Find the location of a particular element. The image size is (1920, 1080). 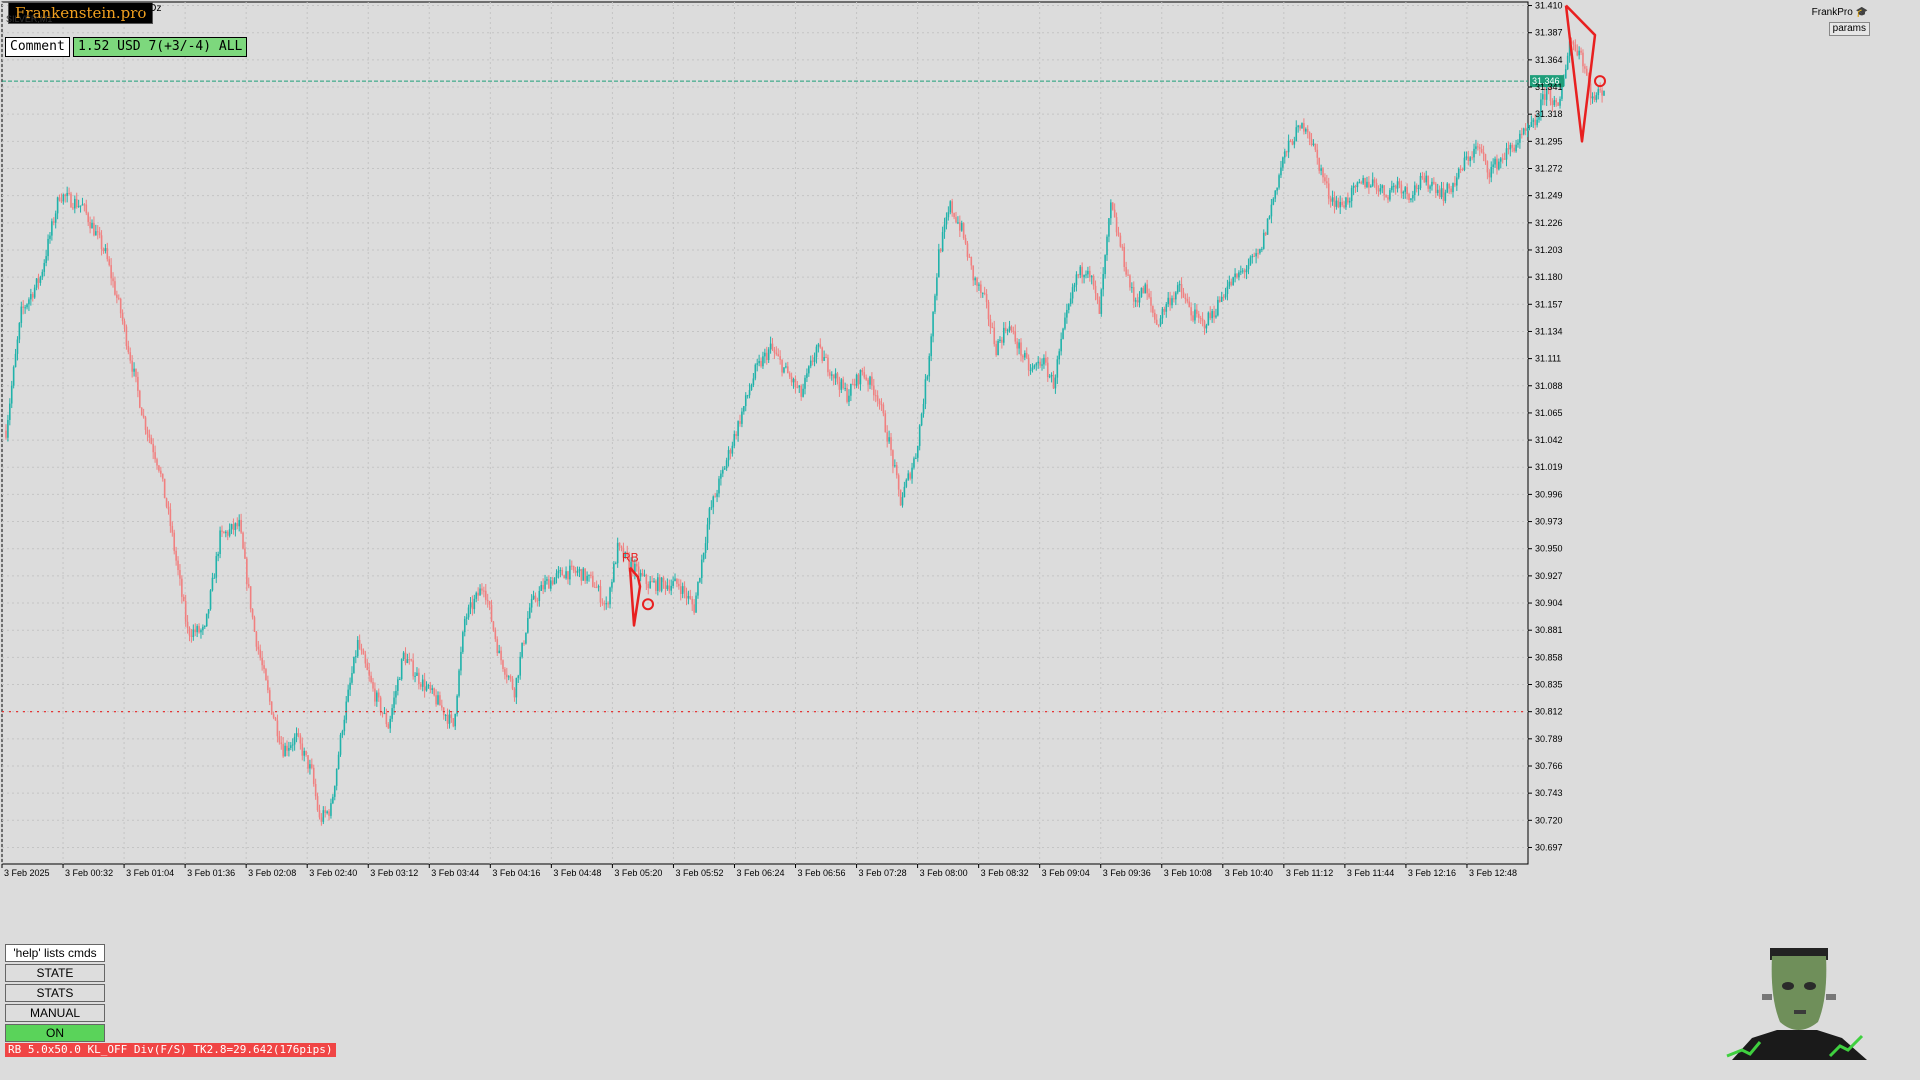

on-toggle-button: ON is located at coordinates (55, 1033).